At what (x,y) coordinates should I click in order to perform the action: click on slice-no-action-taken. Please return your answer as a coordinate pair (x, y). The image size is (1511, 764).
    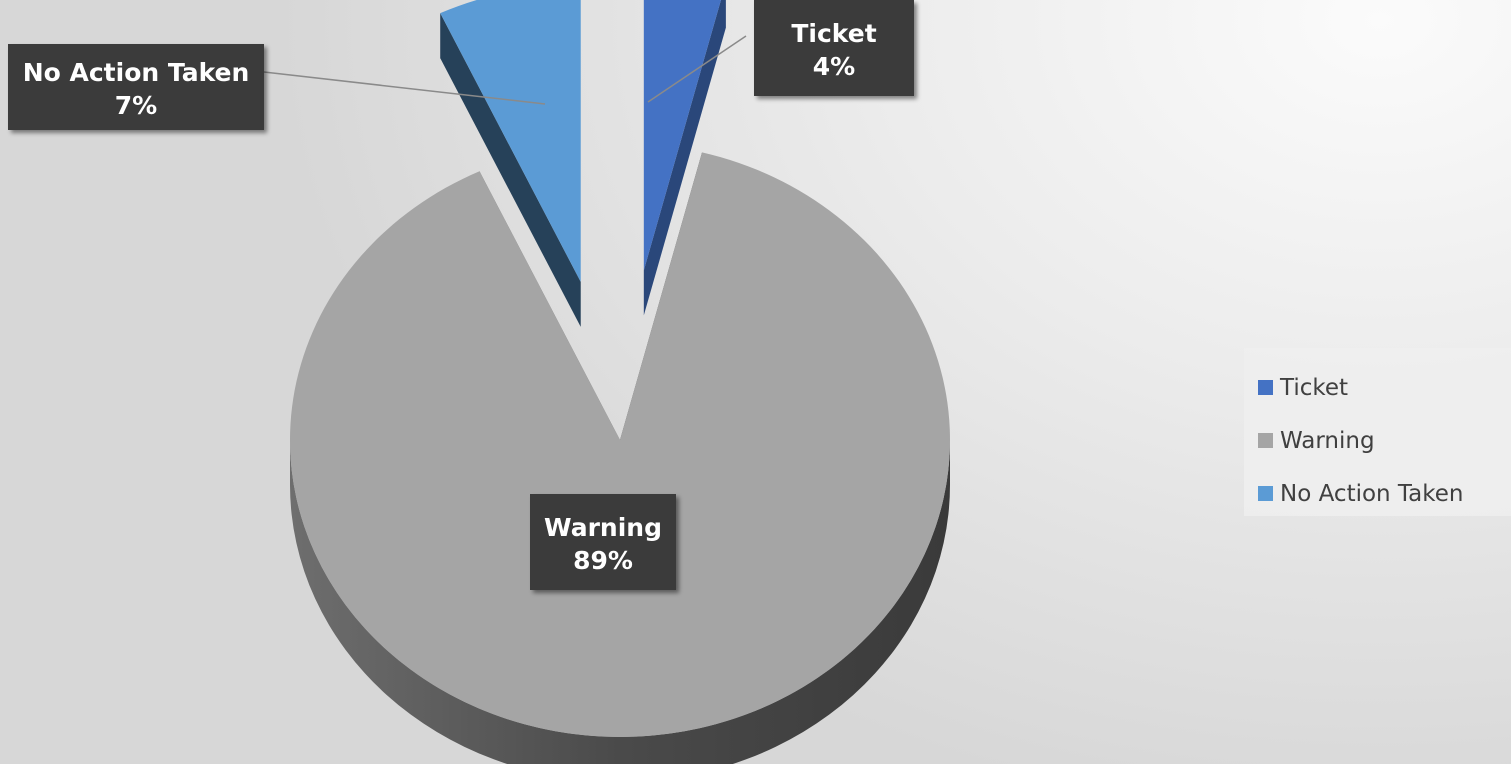
    Looking at the image, I should click on (510, 163).